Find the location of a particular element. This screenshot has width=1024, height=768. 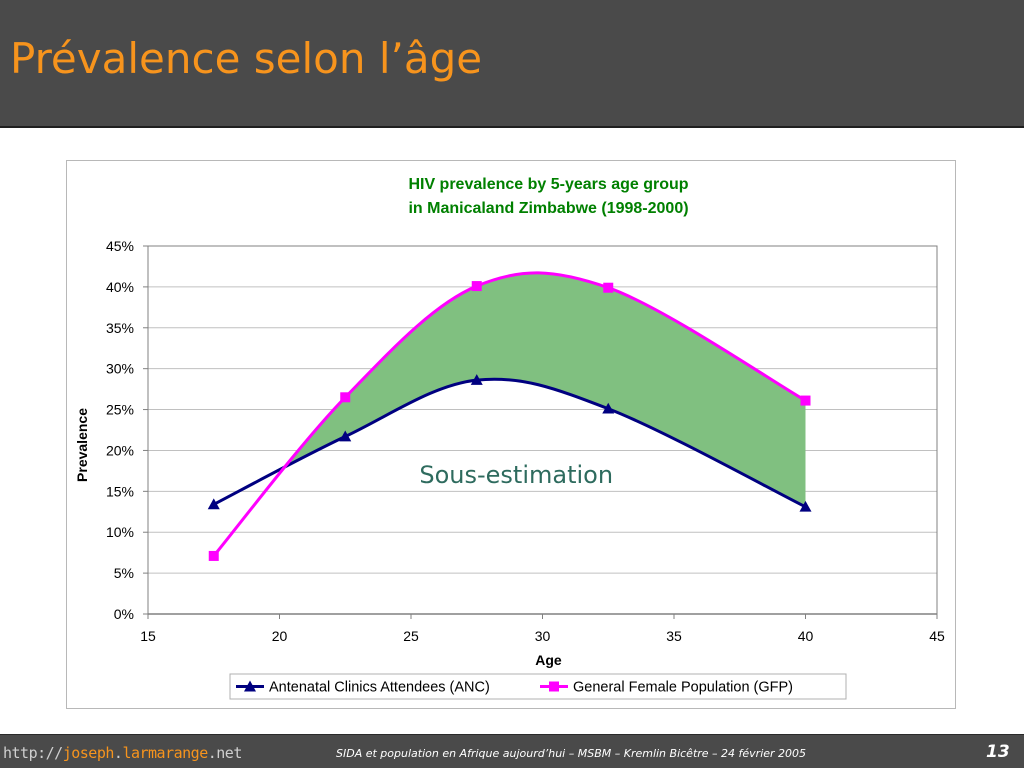

x-tick-label: 40 is located at coordinates (806, 636).